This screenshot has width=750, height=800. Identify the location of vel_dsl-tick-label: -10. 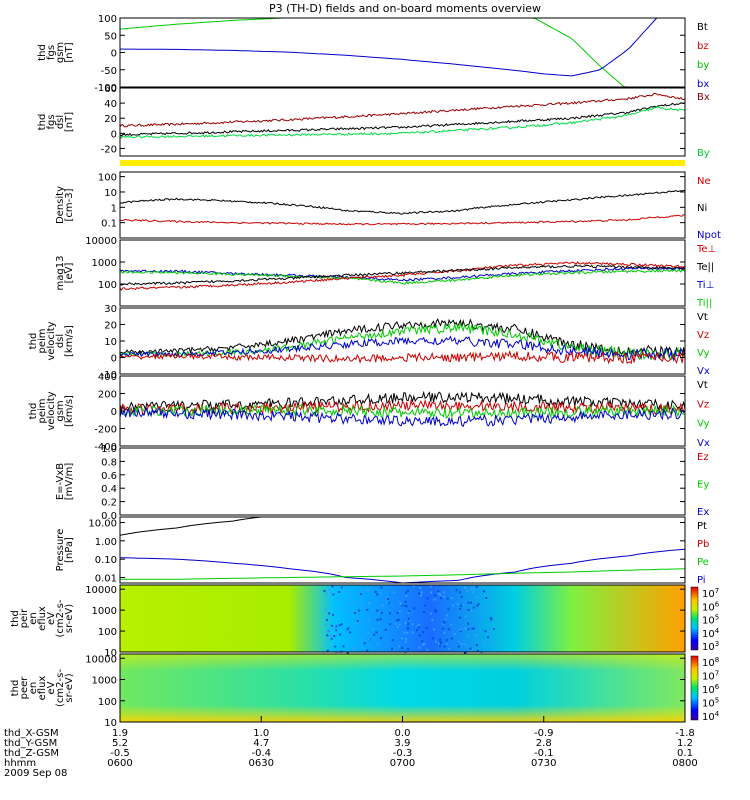
(109, 375).